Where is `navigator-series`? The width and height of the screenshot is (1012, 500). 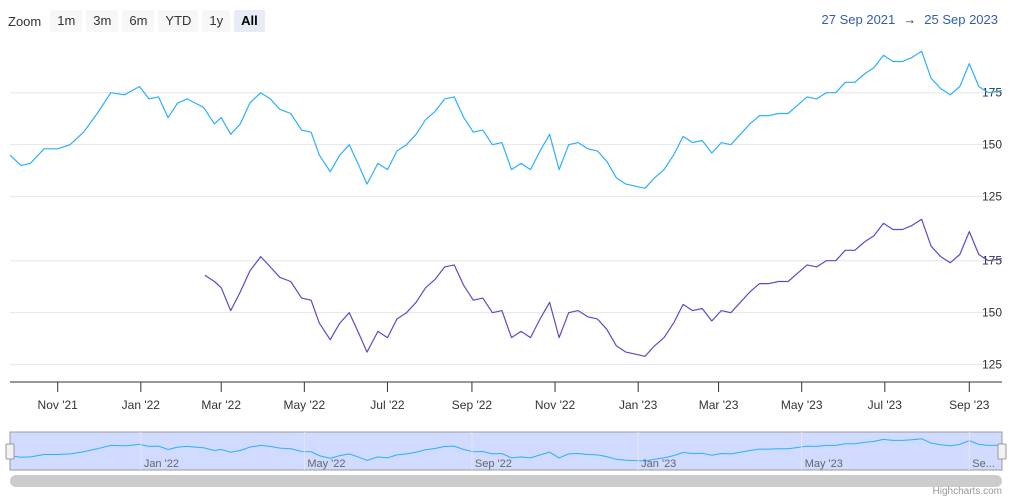
navigator-series is located at coordinates (506, 450).